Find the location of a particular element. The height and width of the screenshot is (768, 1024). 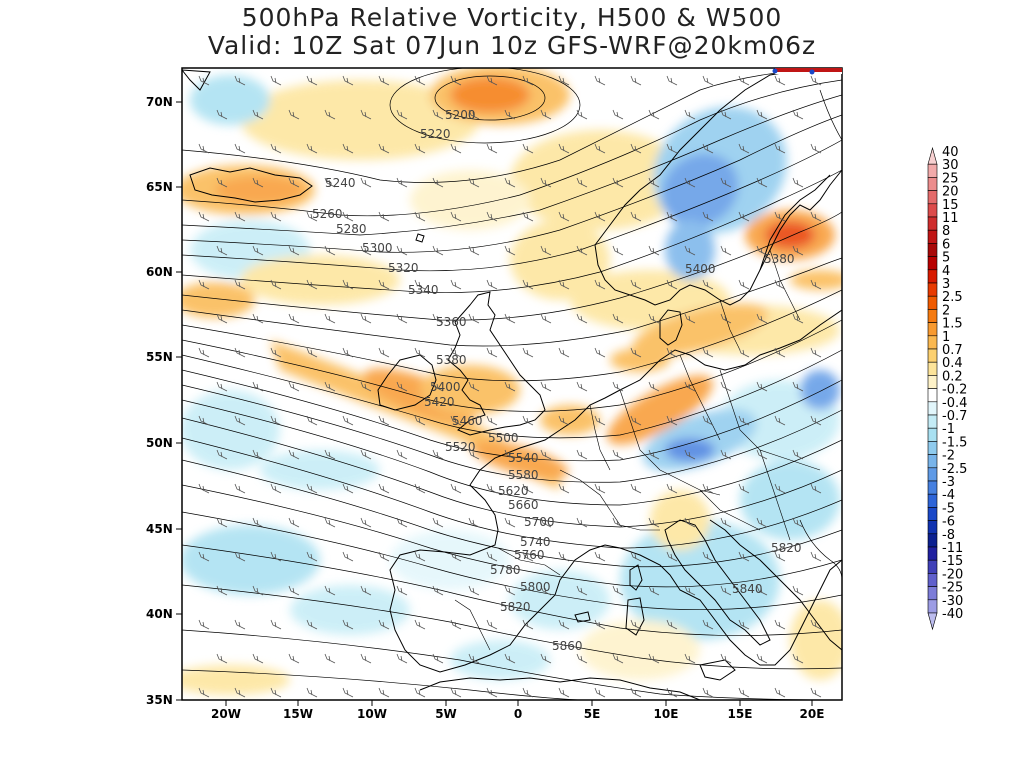

coast-sardinia is located at coordinates (635, 616).